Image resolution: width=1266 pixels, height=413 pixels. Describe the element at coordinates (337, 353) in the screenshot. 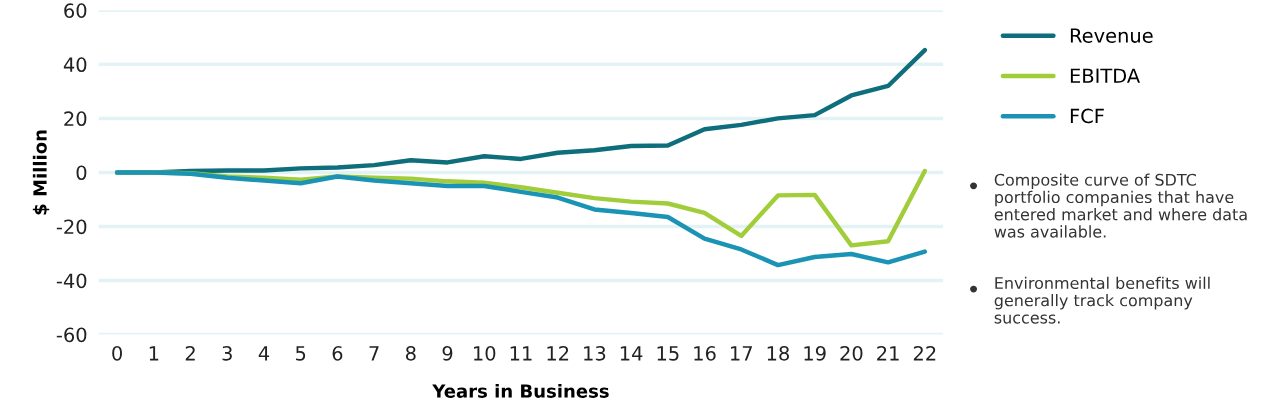

I see `x-tick-label: 6` at that location.